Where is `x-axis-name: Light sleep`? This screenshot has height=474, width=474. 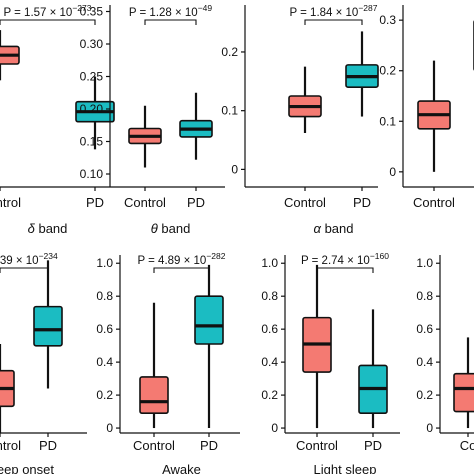
x-axis-name: Light sleep is located at coordinates (345, 468).